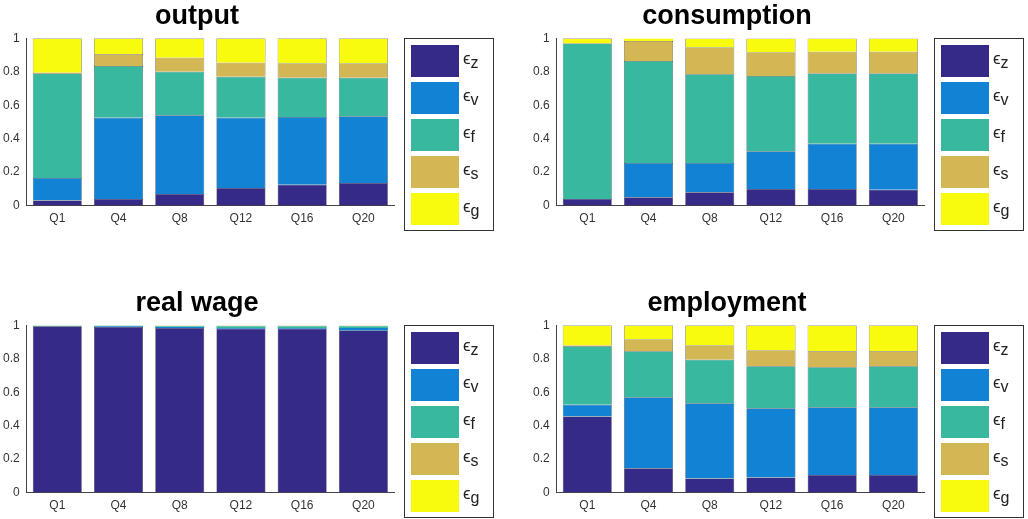 The image size is (1028, 519). I want to click on chart-title: consumption, so click(727, 15).